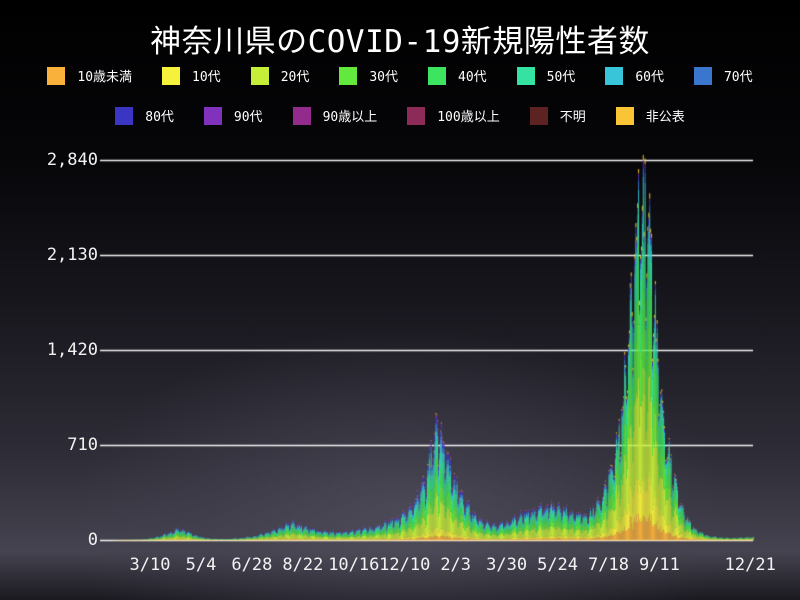 The height and width of the screenshot is (600, 800). I want to click on x-axis-tick-label: 5/24, so click(558, 565).